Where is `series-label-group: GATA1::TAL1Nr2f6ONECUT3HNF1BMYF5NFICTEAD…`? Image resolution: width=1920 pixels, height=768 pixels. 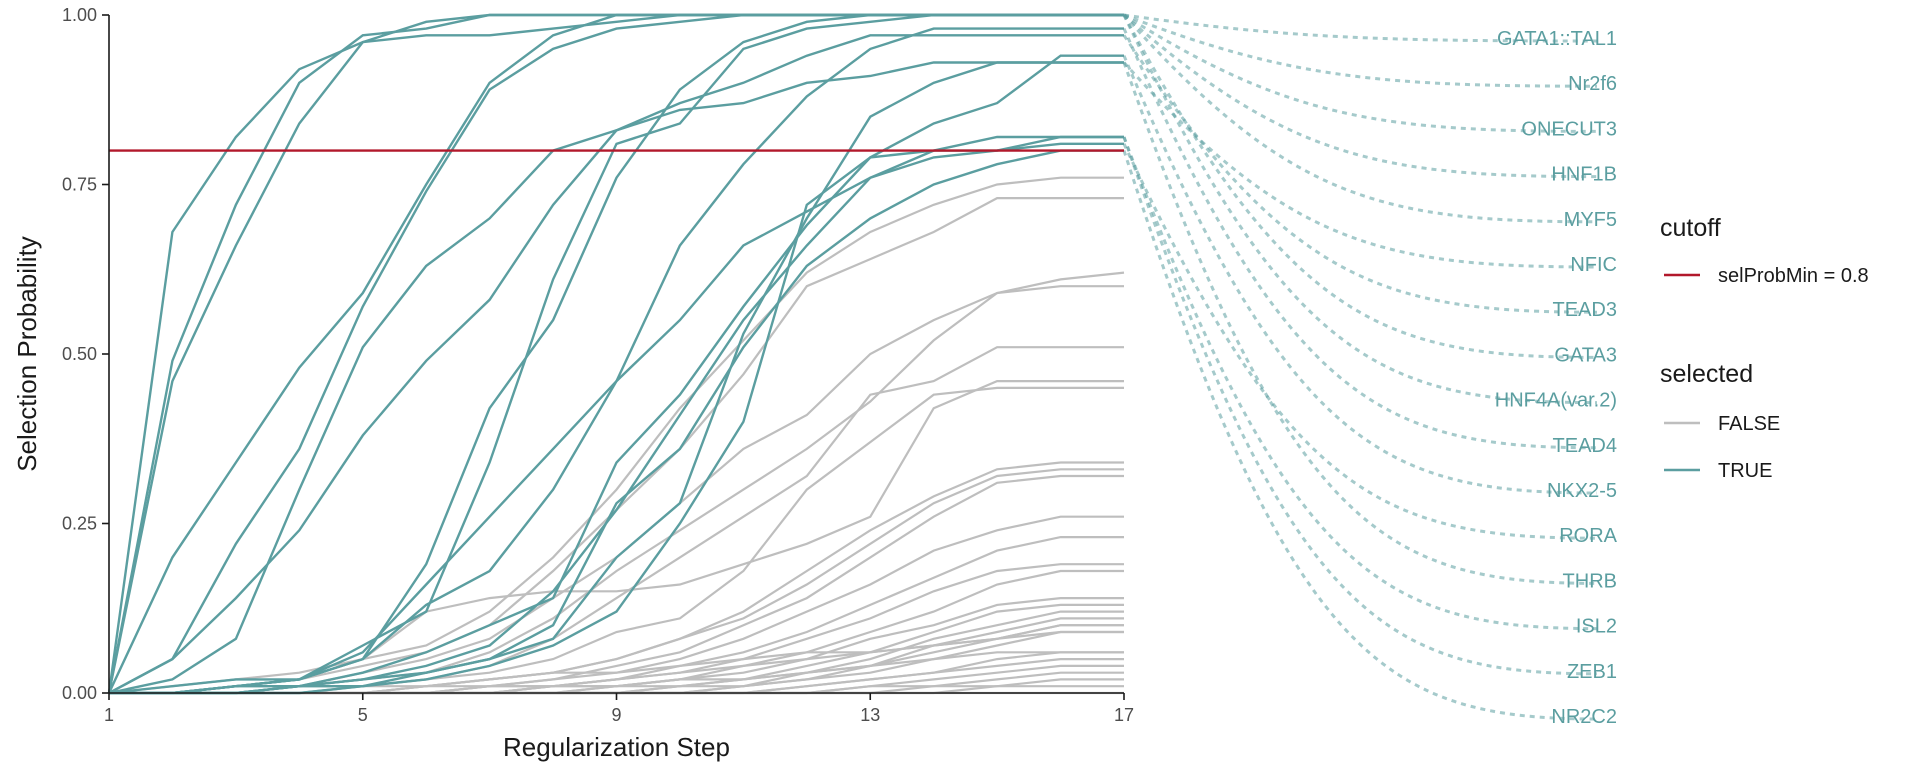 series-label-group: GATA1::TAL1Nr2f6ONECUT3HNF1BMYF5NFICTEAD… is located at coordinates (1556, 378).